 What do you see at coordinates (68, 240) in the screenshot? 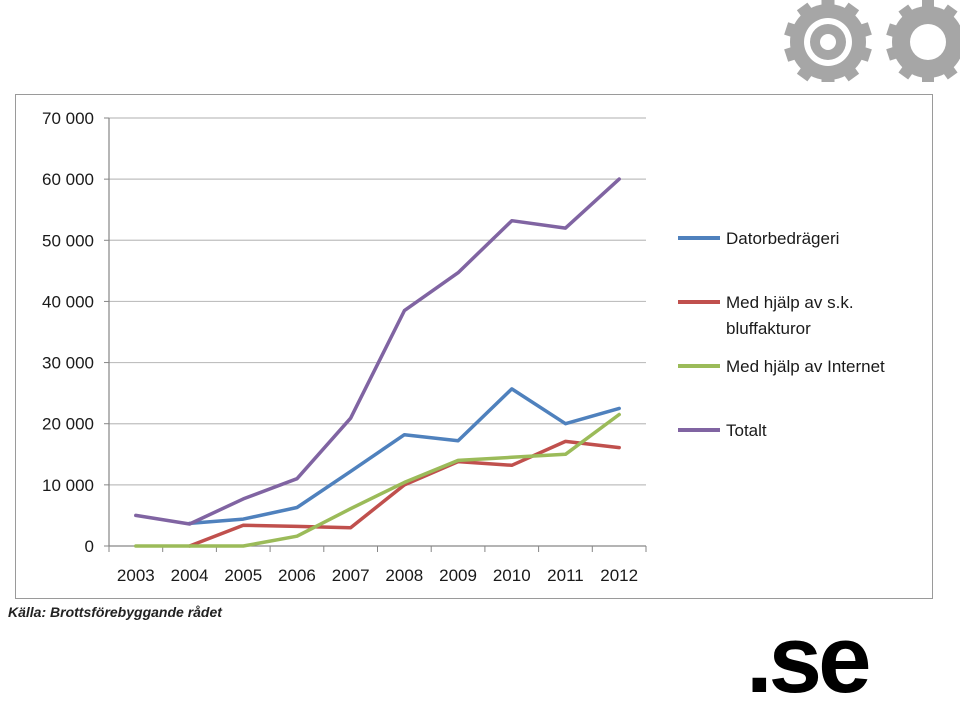
I see `y-tick-label: 50 000` at bounding box center [68, 240].